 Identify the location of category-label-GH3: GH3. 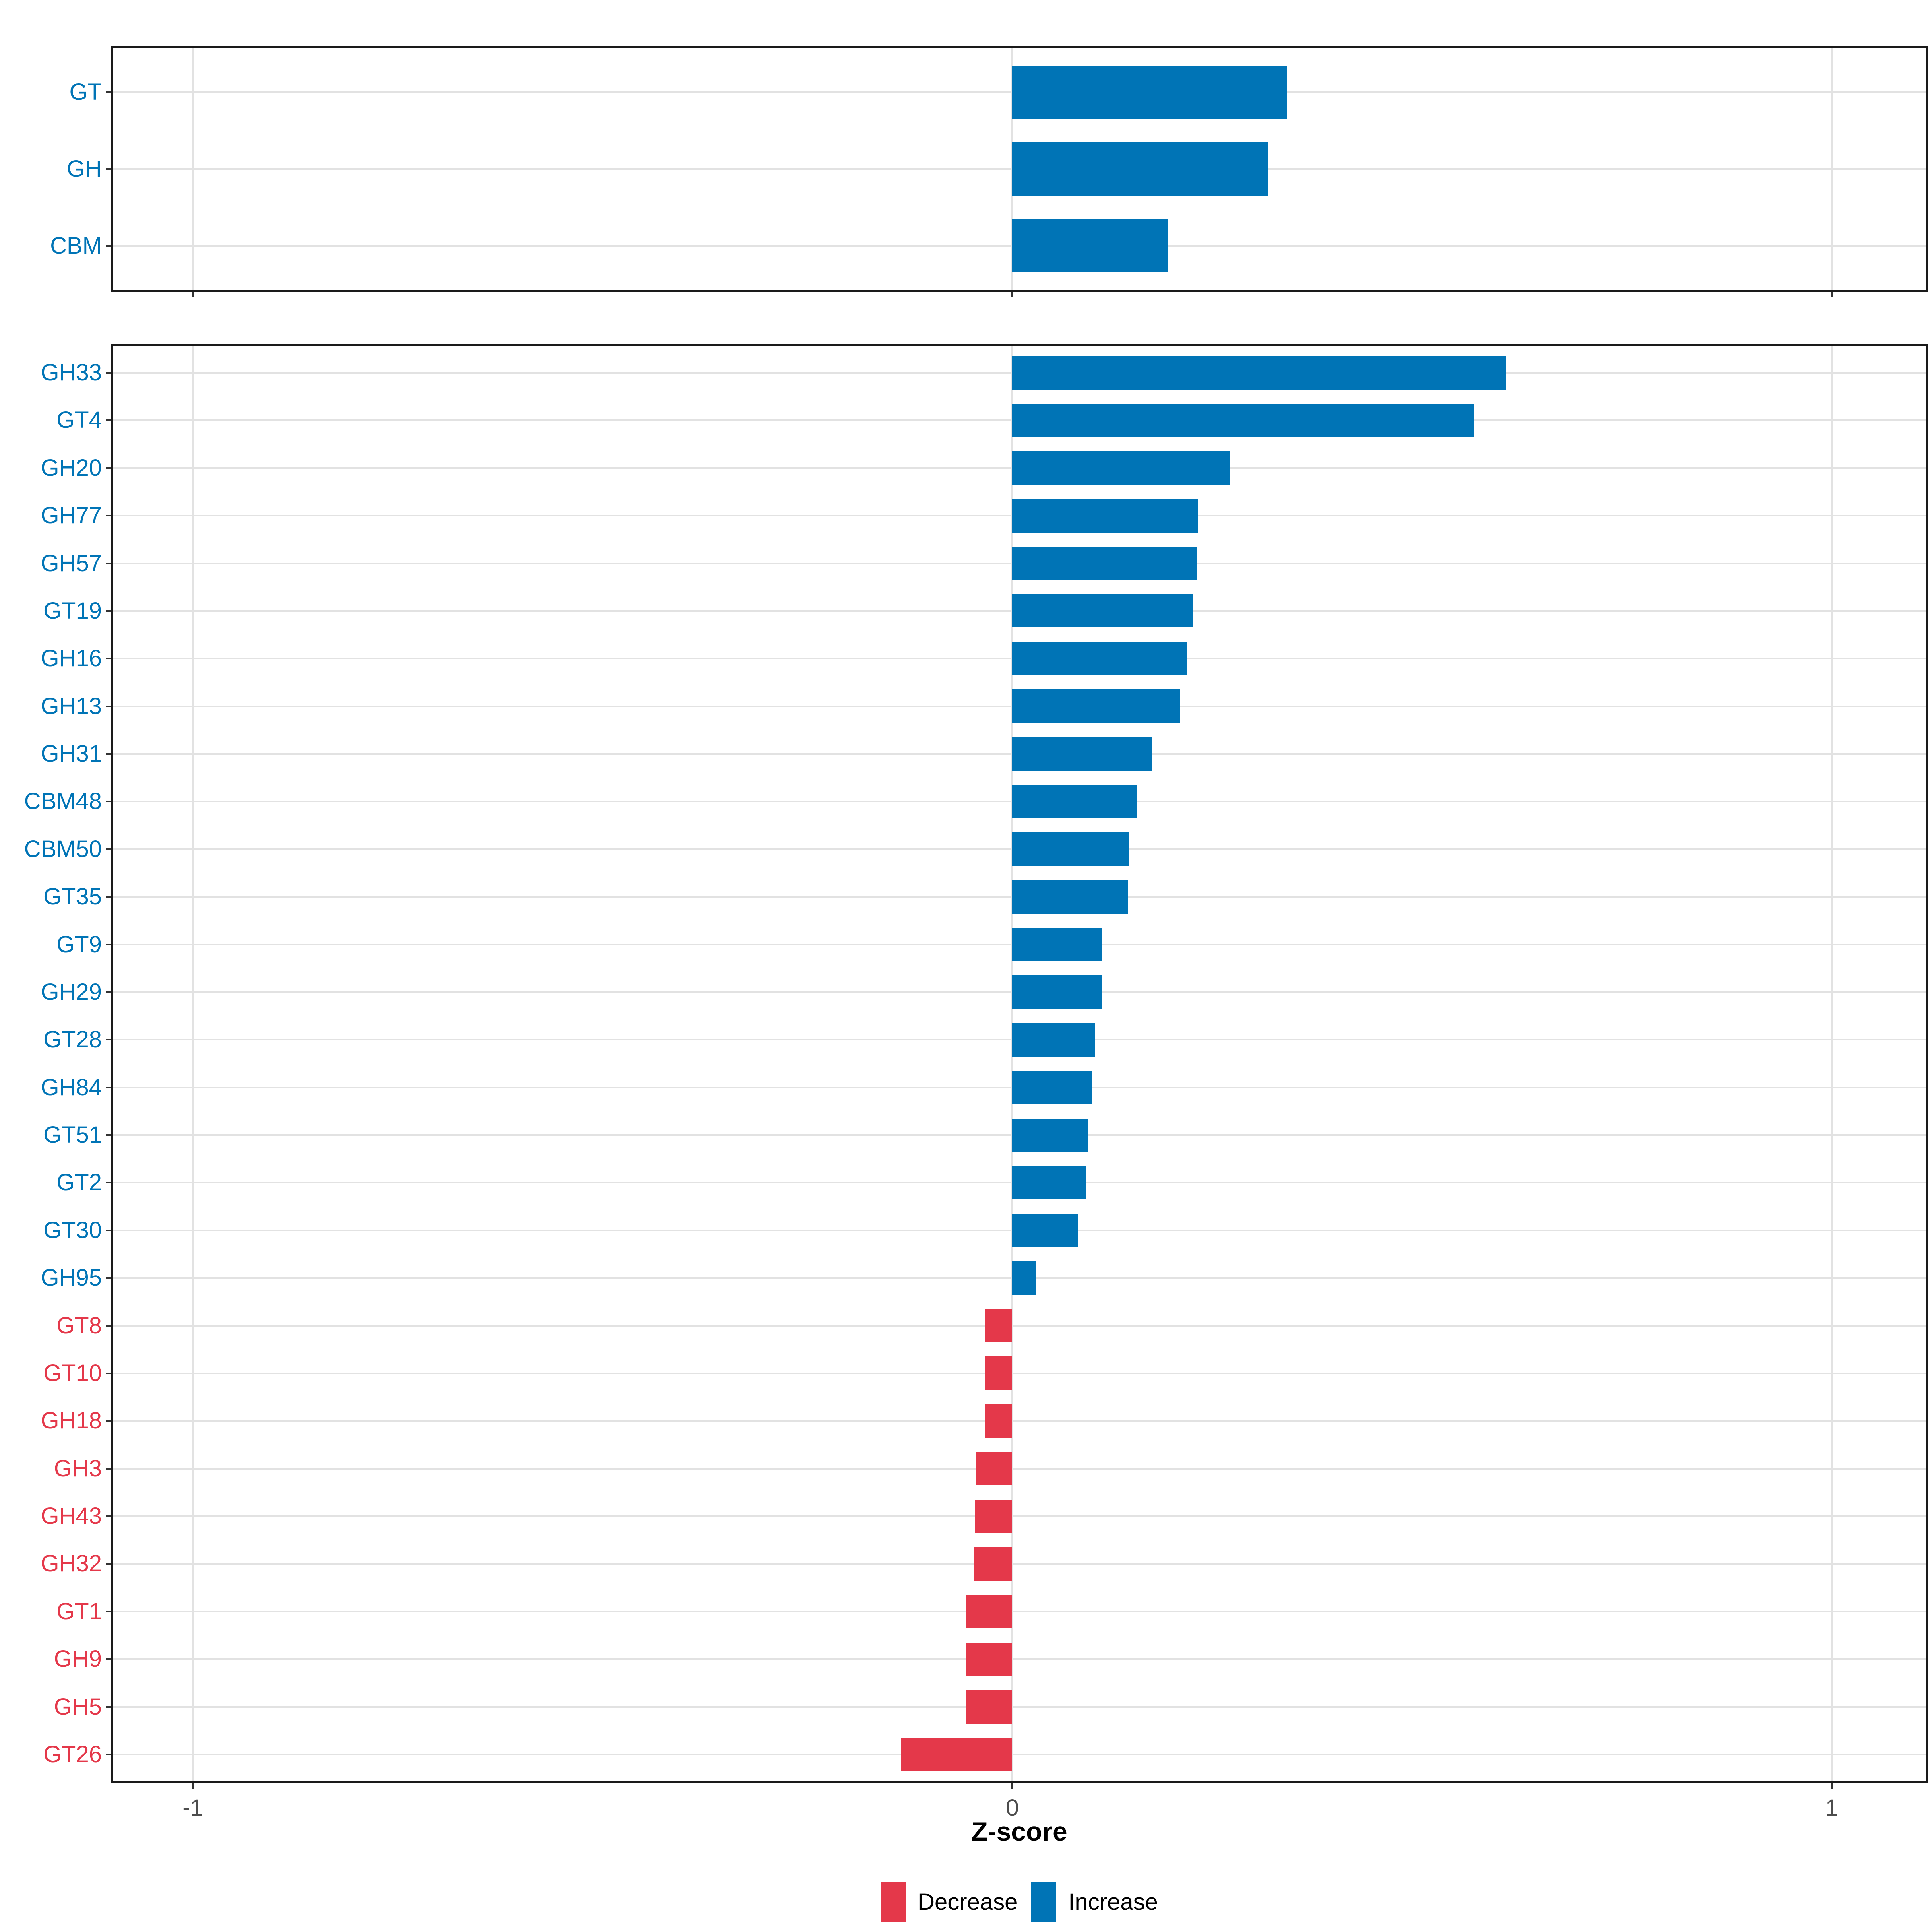
(78, 1468).